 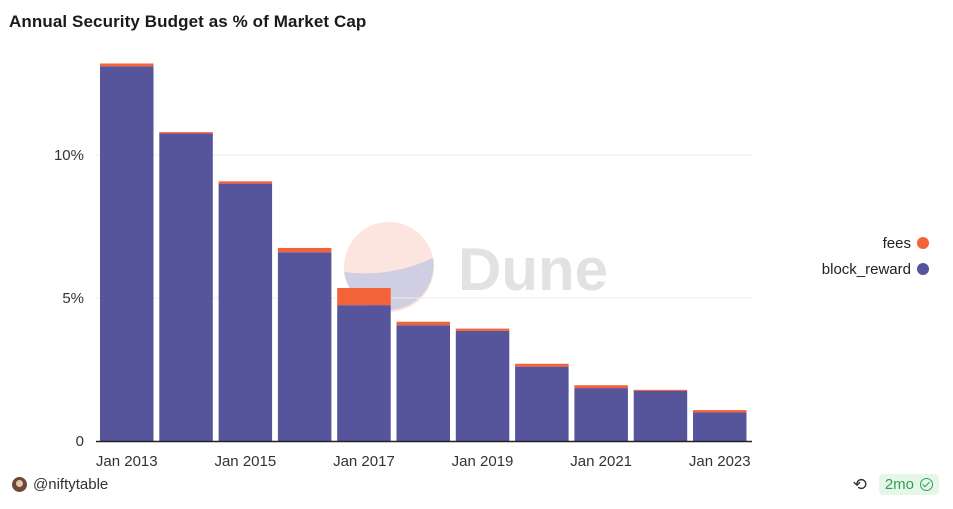 I want to click on legend-dot-fees, so click(x=923, y=243).